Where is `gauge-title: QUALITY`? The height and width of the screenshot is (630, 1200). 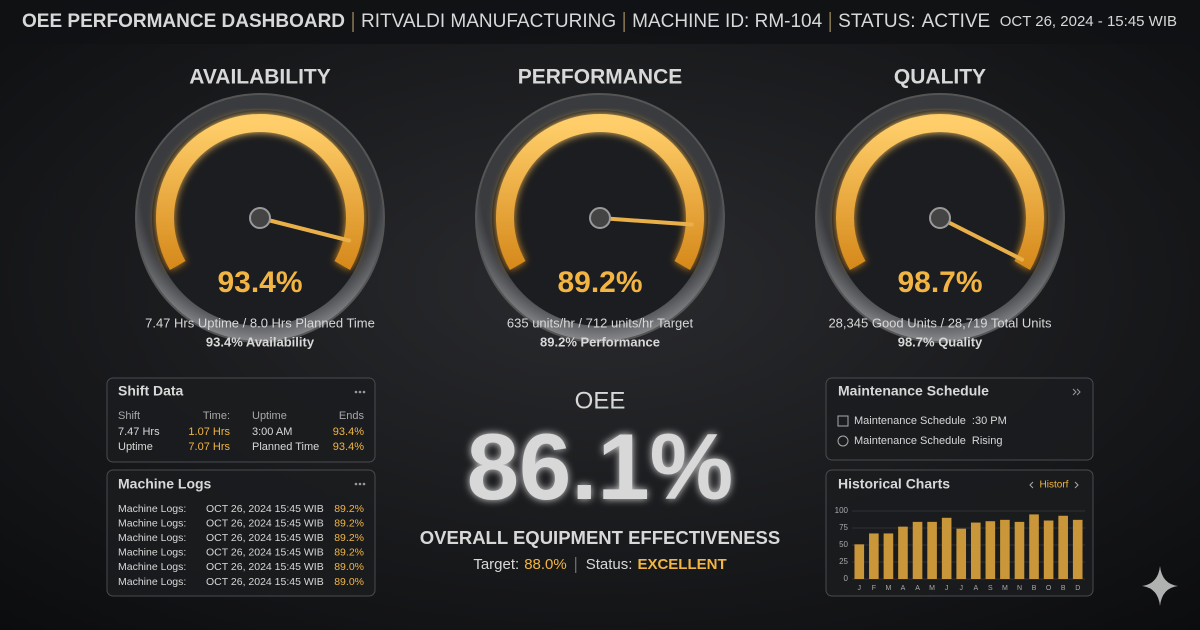 gauge-title: QUALITY is located at coordinates (940, 77).